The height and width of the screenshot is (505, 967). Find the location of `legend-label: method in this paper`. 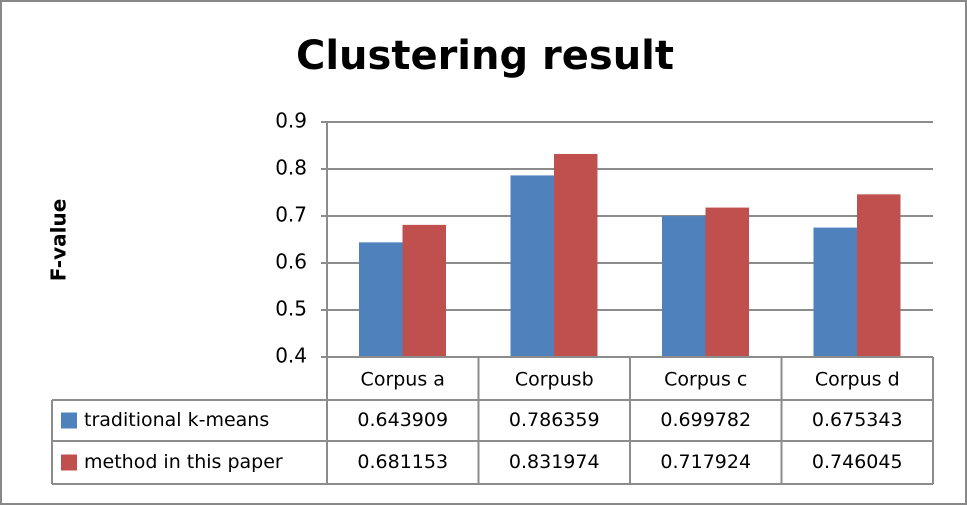

legend-label: method in this paper is located at coordinates (183, 462).